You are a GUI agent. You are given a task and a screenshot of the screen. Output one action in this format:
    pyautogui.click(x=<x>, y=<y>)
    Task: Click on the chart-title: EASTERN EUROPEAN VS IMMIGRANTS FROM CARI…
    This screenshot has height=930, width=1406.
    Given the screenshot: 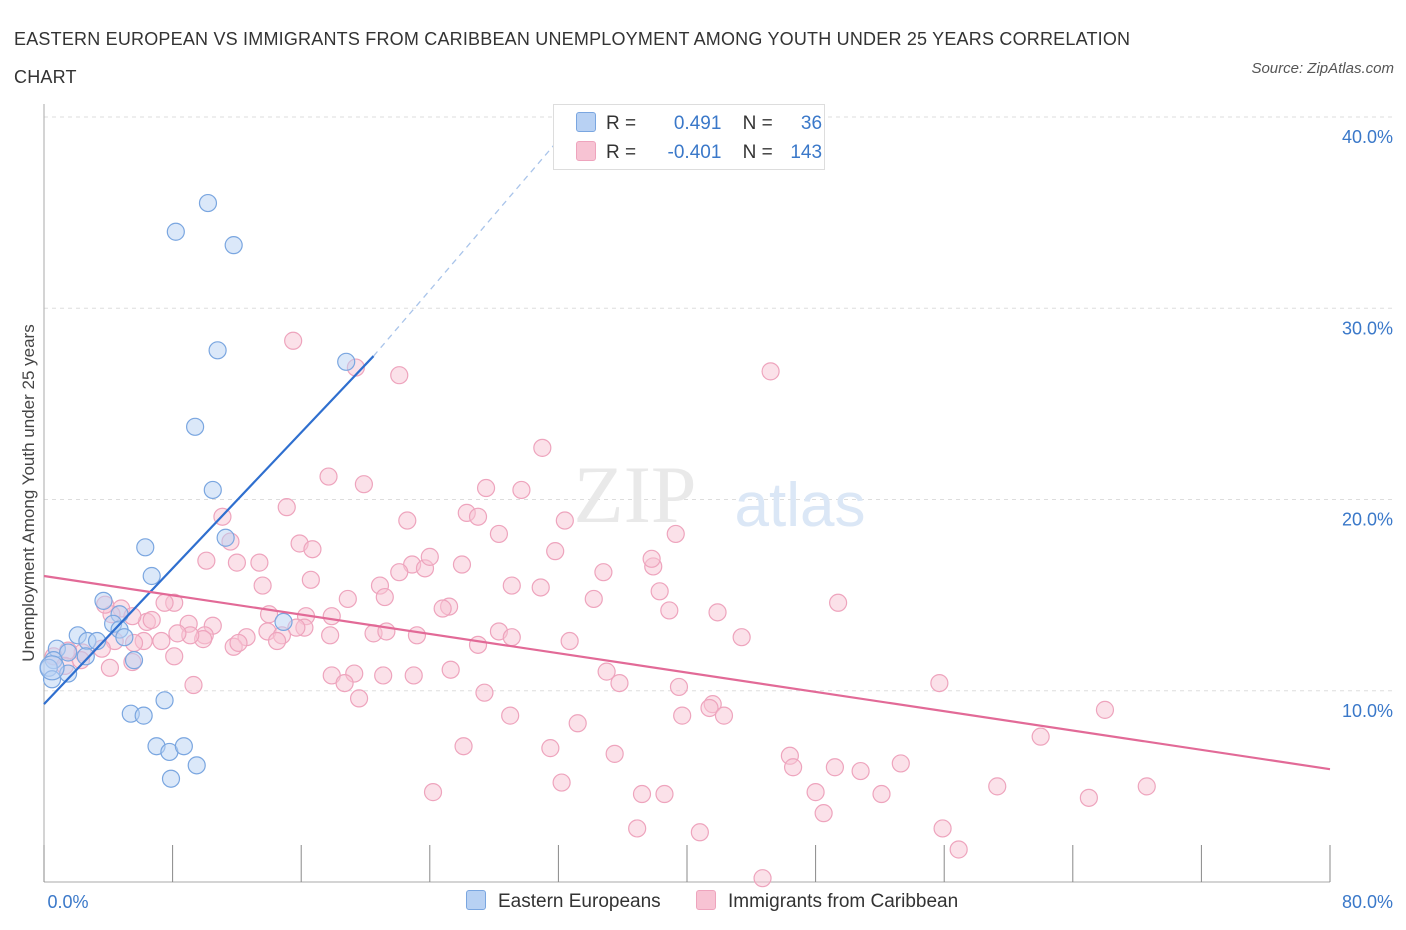 What is the action you would take?
    pyautogui.click(x=572, y=58)
    